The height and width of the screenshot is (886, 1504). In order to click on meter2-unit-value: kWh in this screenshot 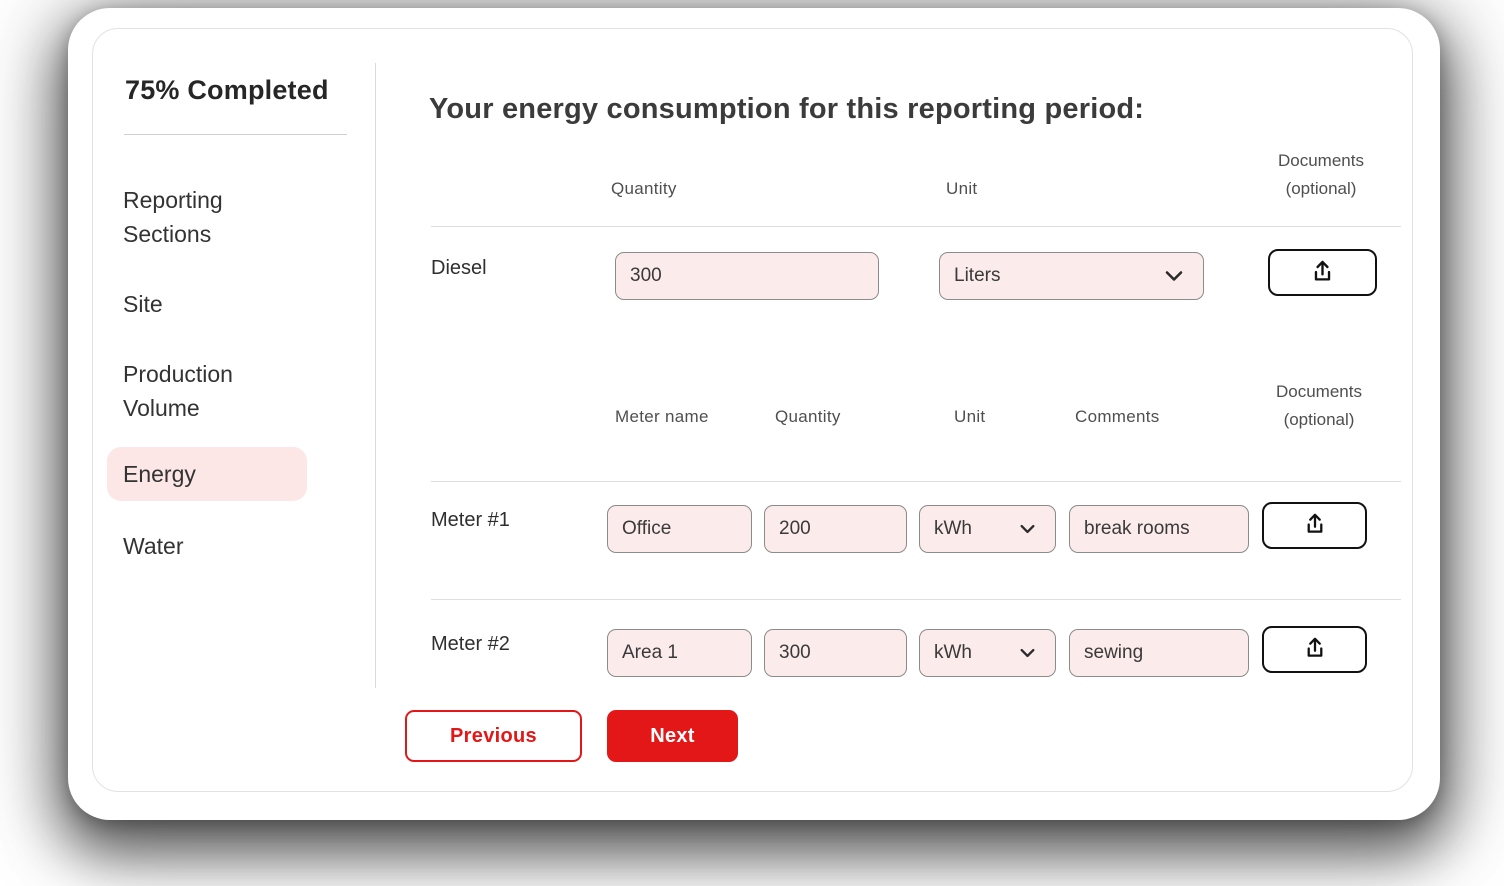, I will do `click(953, 652)`.